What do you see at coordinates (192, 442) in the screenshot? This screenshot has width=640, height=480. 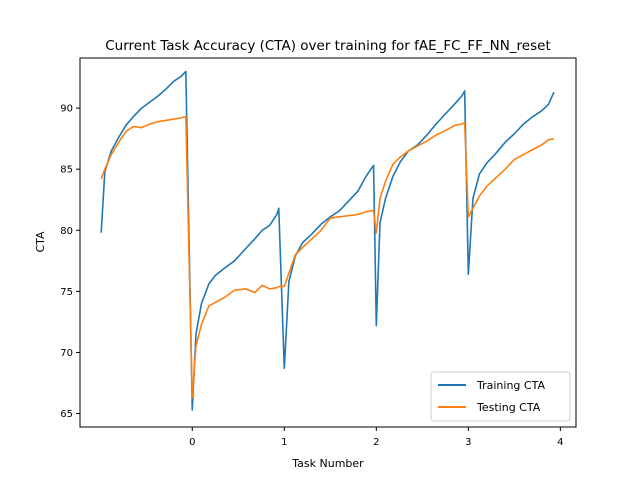 I see `x-tick-label: 0` at bounding box center [192, 442].